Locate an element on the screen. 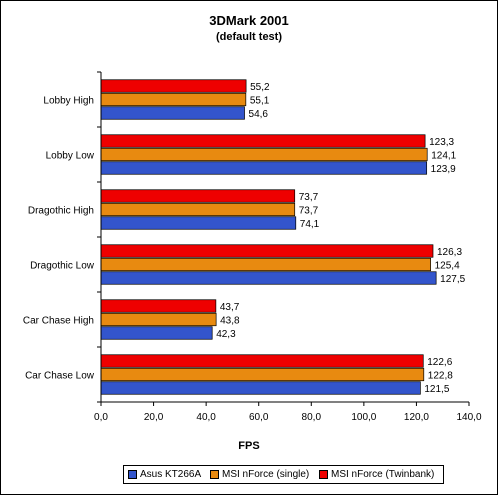  data-label-3-1: 55,2 is located at coordinates (260, 87).